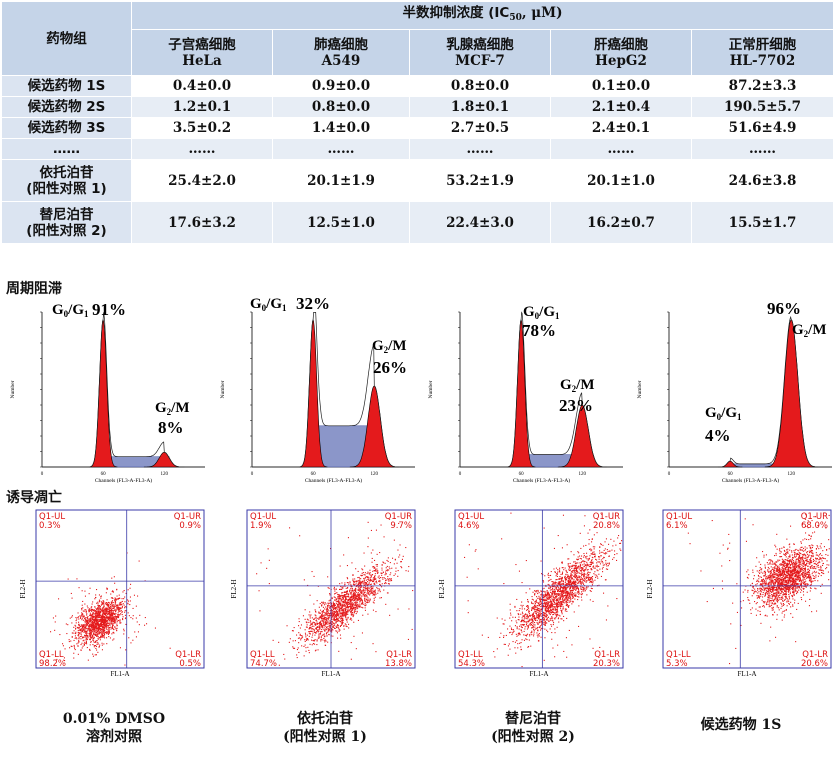 The height and width of the screenshot is (761, 837). I want to click on phase-percent: 91%, so click(109, 309).